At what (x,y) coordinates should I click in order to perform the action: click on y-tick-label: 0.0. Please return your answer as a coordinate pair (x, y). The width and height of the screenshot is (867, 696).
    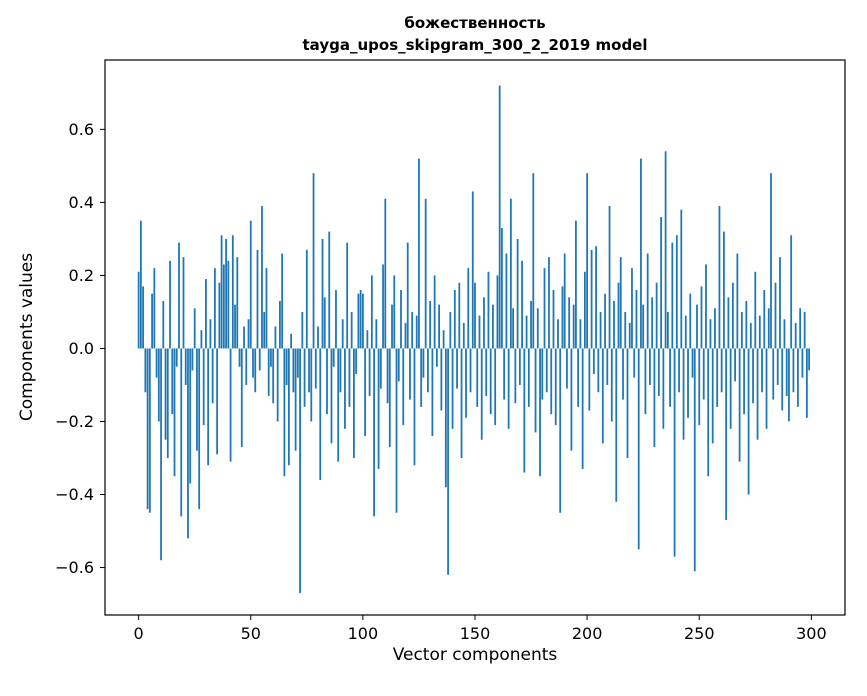
    Looking at the image, I should click on (81, 348).